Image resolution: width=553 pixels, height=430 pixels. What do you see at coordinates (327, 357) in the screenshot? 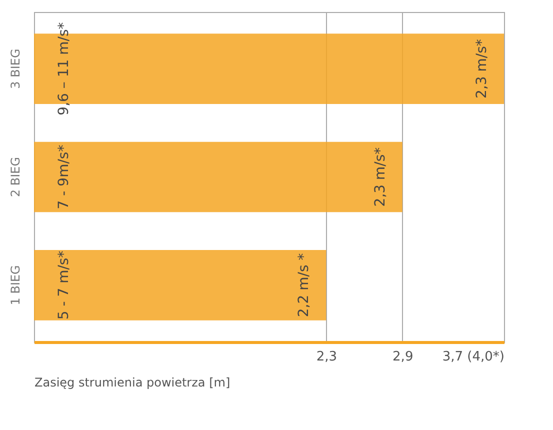
I see `x-tick-label: 2,3` at bounding box center [327, 357].